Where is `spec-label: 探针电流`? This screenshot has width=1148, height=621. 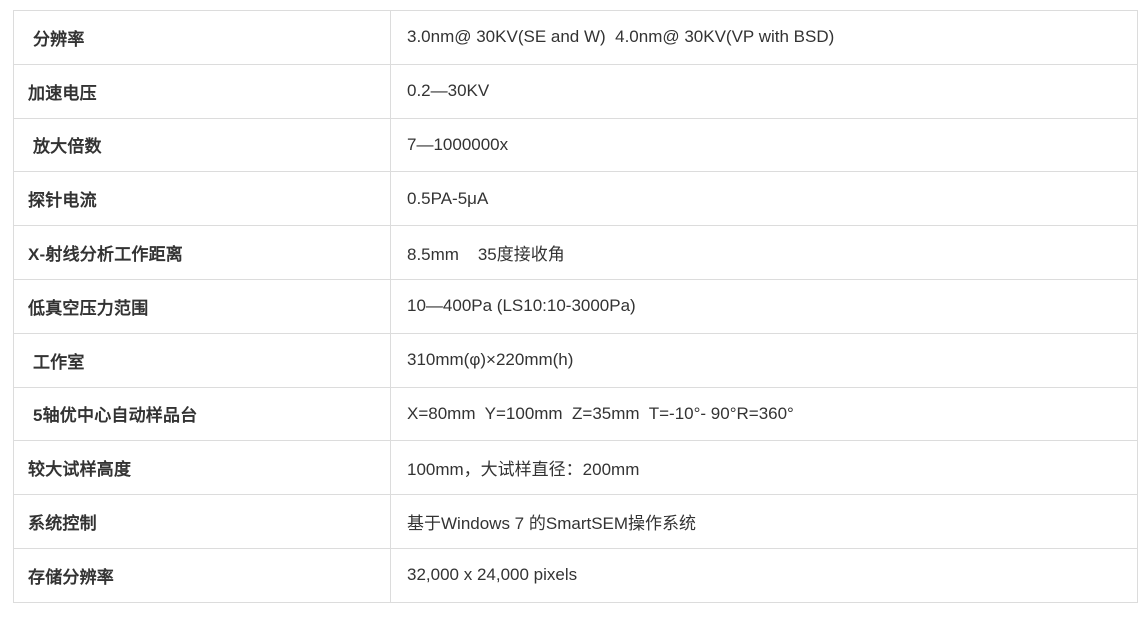 spec-label: 探针电流 is located at coordinates (202, 199).